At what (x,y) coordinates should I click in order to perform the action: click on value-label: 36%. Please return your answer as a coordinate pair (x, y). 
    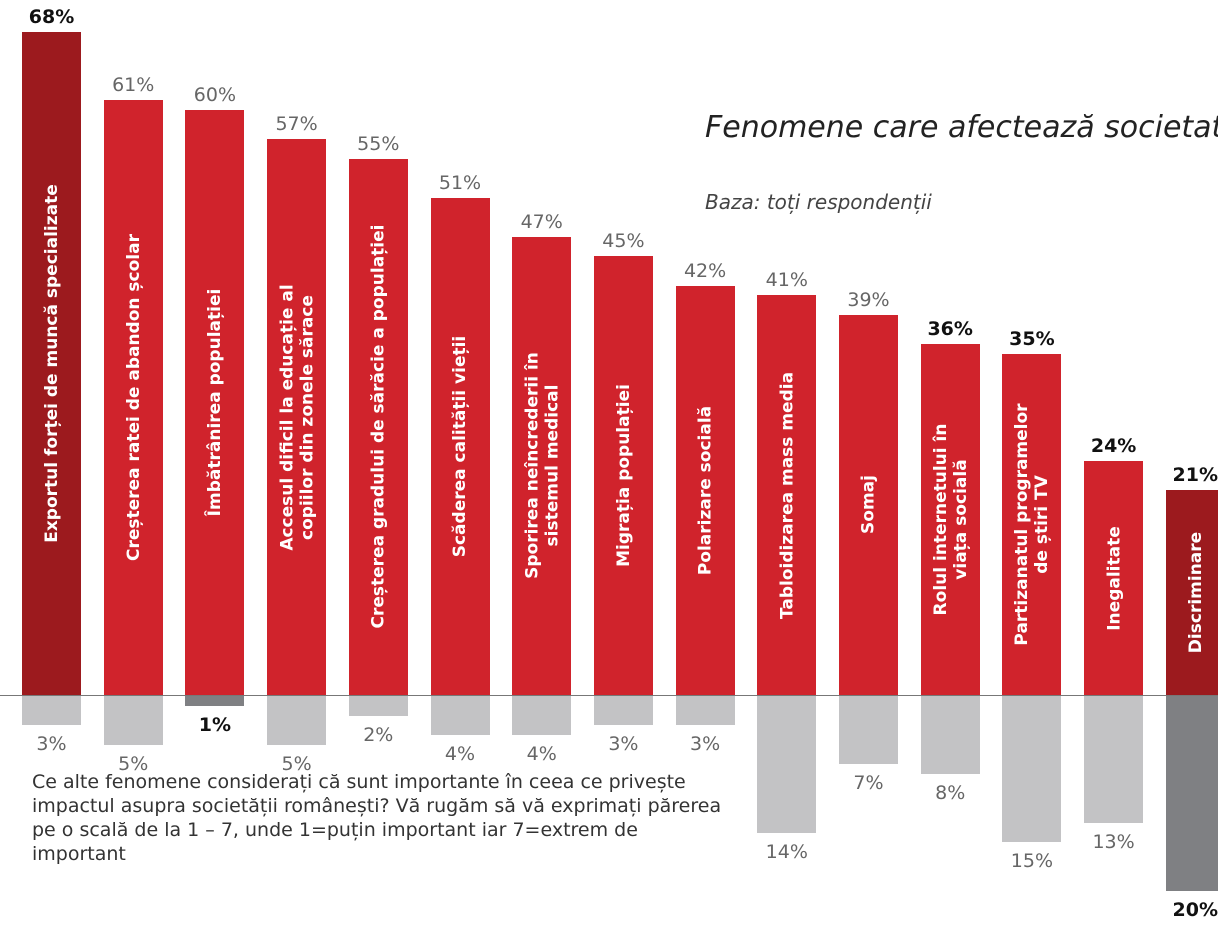
    Looking at the image, I should click on (950, 329).